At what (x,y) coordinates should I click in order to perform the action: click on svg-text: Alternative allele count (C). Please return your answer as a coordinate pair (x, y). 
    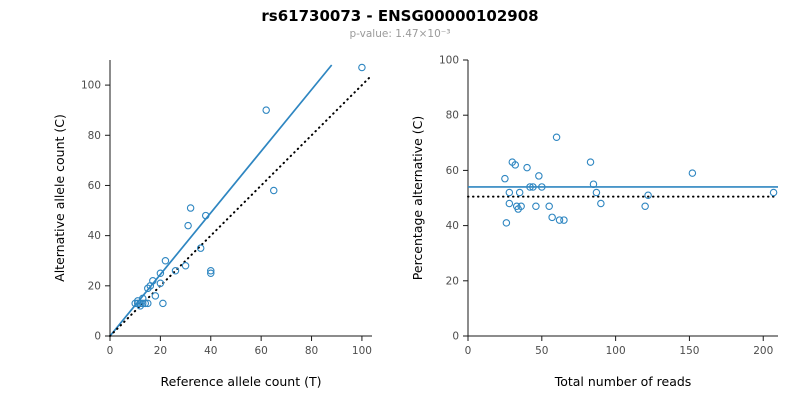
    Looking at the image, I should click on (59, 198).